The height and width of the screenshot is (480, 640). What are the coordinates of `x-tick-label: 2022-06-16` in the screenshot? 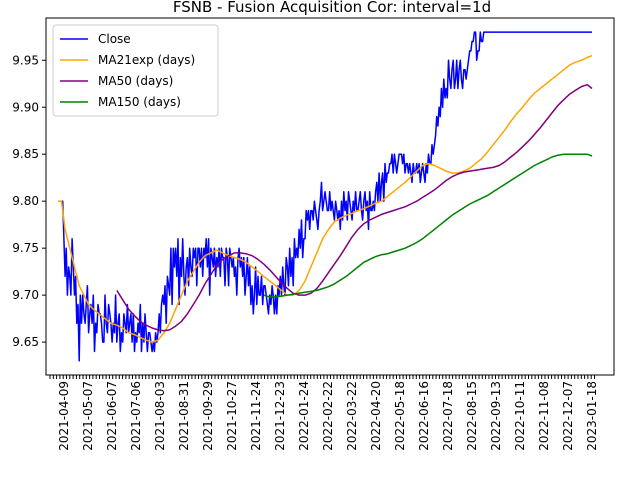 It's located at (424, 416).